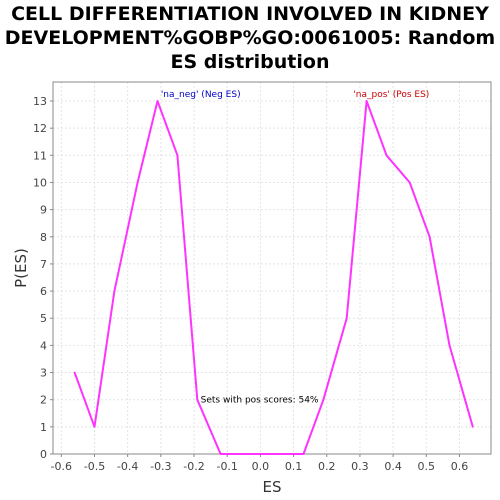 This screenshot has width=500, height=500. What do you see at coordinates (40, 182) in the screenshot?
I see `y-tick-label: 10` at bounding box center [40, 182].